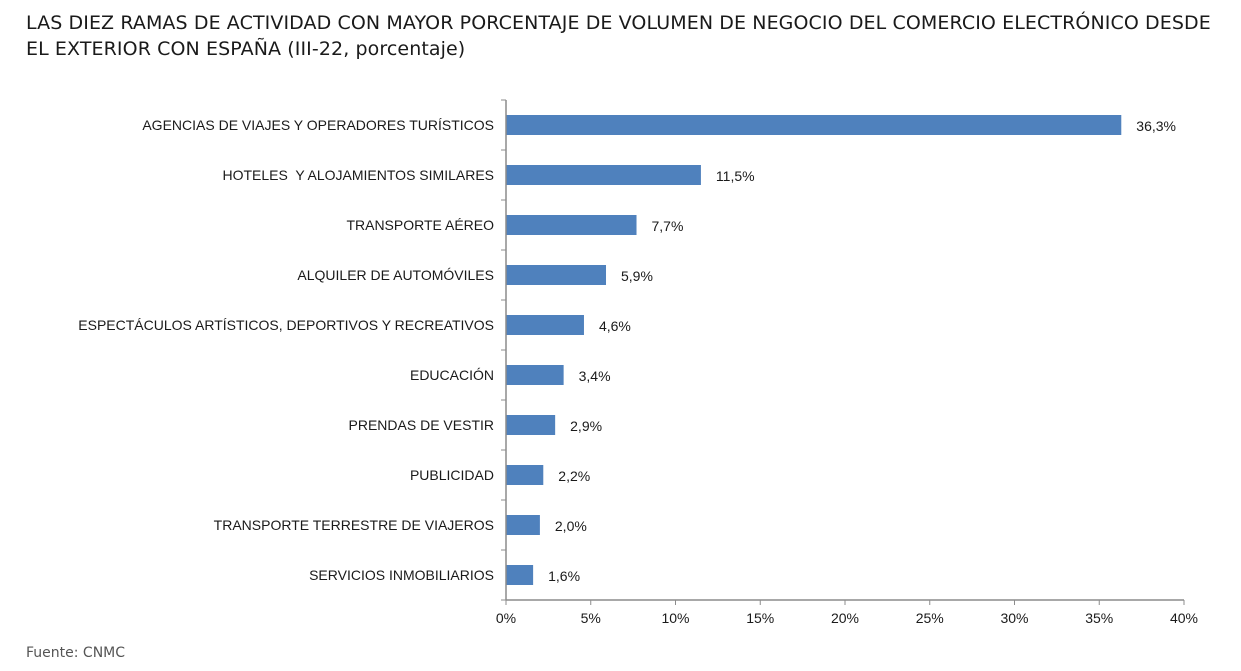 Image resolution: width=1241 pixels, height=671 pixels. Describe the element at coordinates (571, 526) in the screenshot. I see `value-label: 2,0%` at that location.